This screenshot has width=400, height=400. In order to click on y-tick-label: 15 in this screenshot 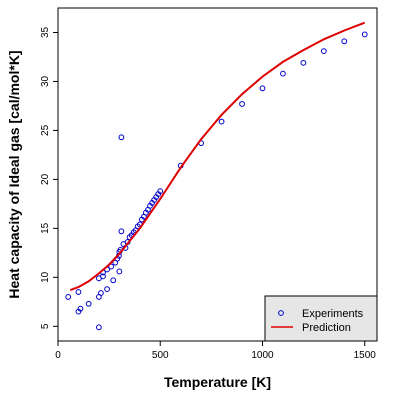, I will do `click(45, 228)`.